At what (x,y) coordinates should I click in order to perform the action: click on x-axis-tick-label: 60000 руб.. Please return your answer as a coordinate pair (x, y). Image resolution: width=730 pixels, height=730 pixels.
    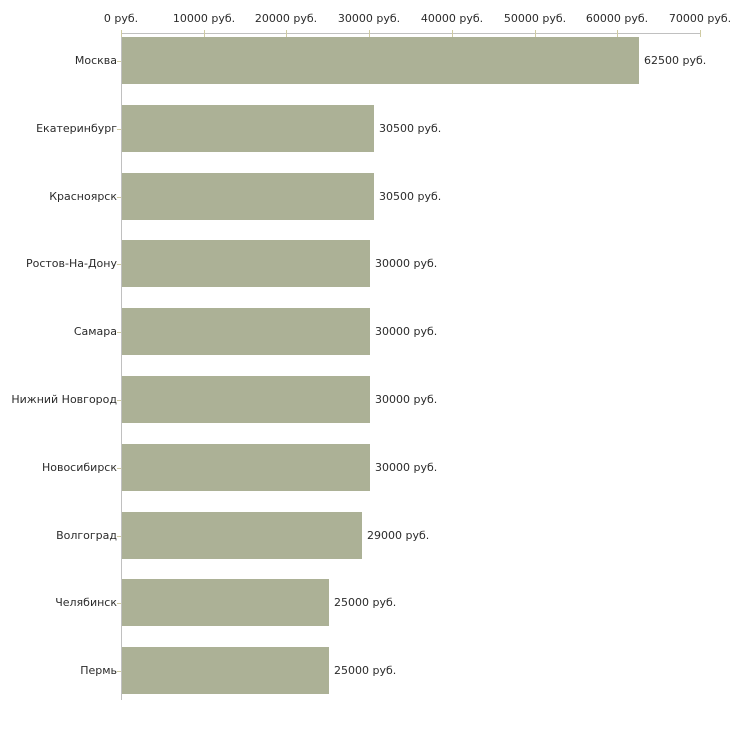
    Looking at the image, I should click on (617, 18).